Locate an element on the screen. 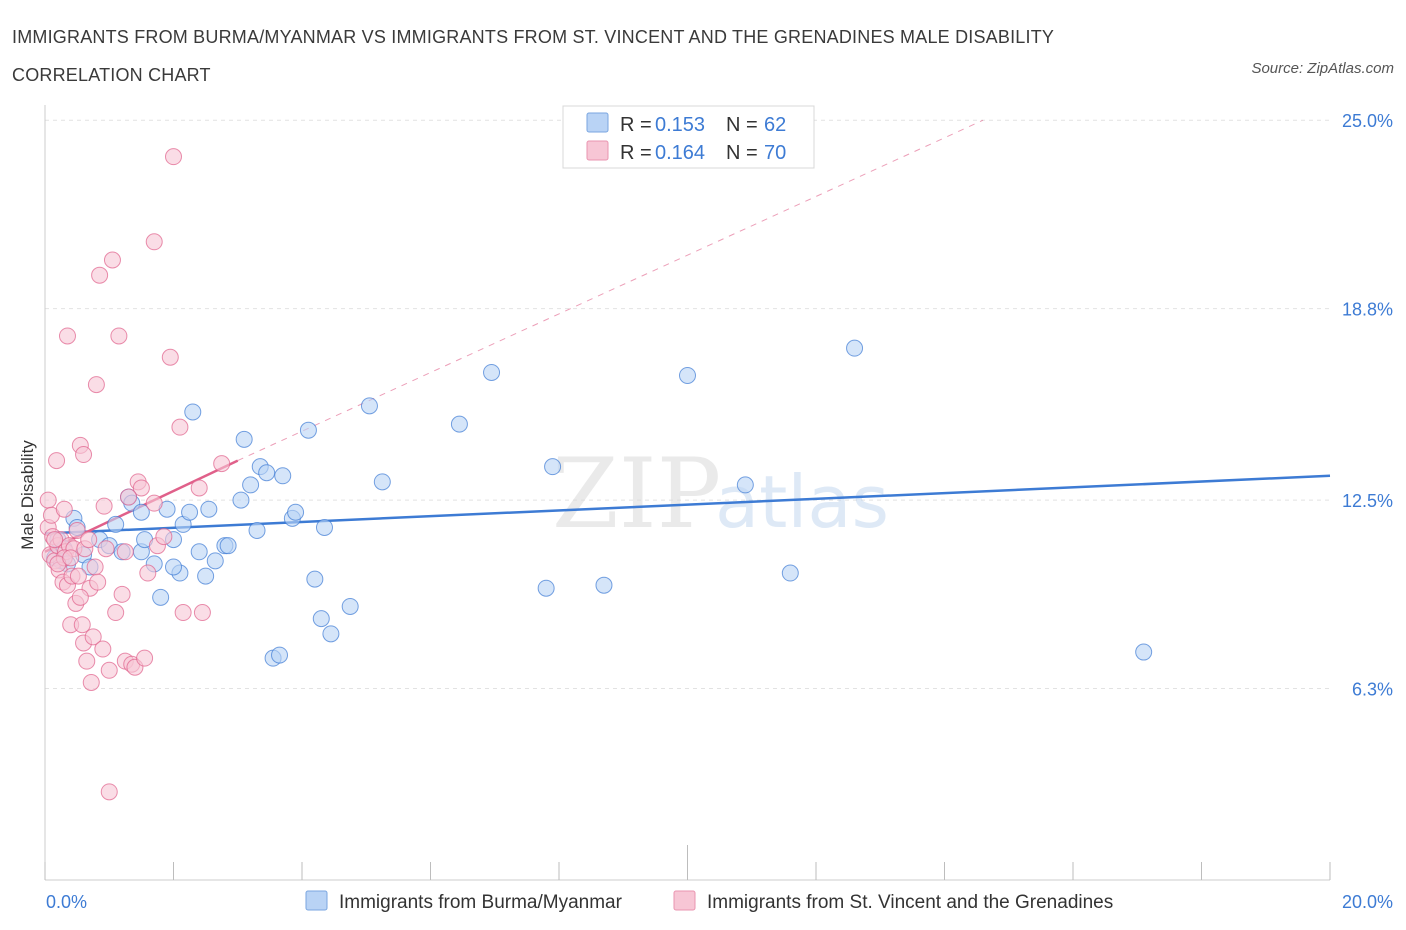  bottom-legend-swatch-blue is located at coordinates (316, 900).